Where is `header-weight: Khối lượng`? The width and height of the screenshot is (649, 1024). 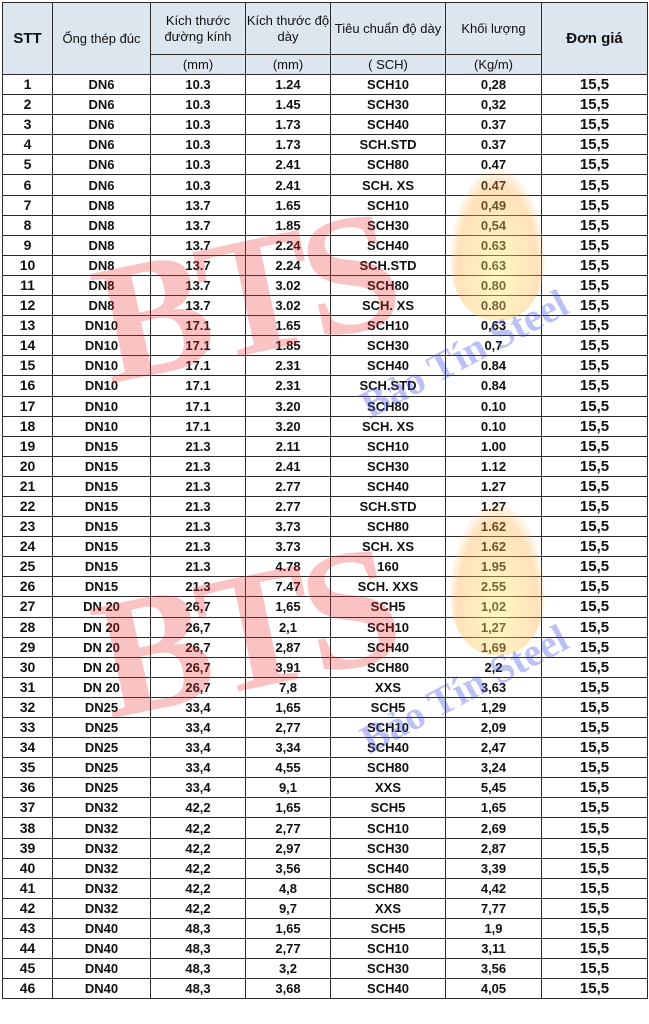 header-weight: Khối lượng is located at coordinates (493, 28).